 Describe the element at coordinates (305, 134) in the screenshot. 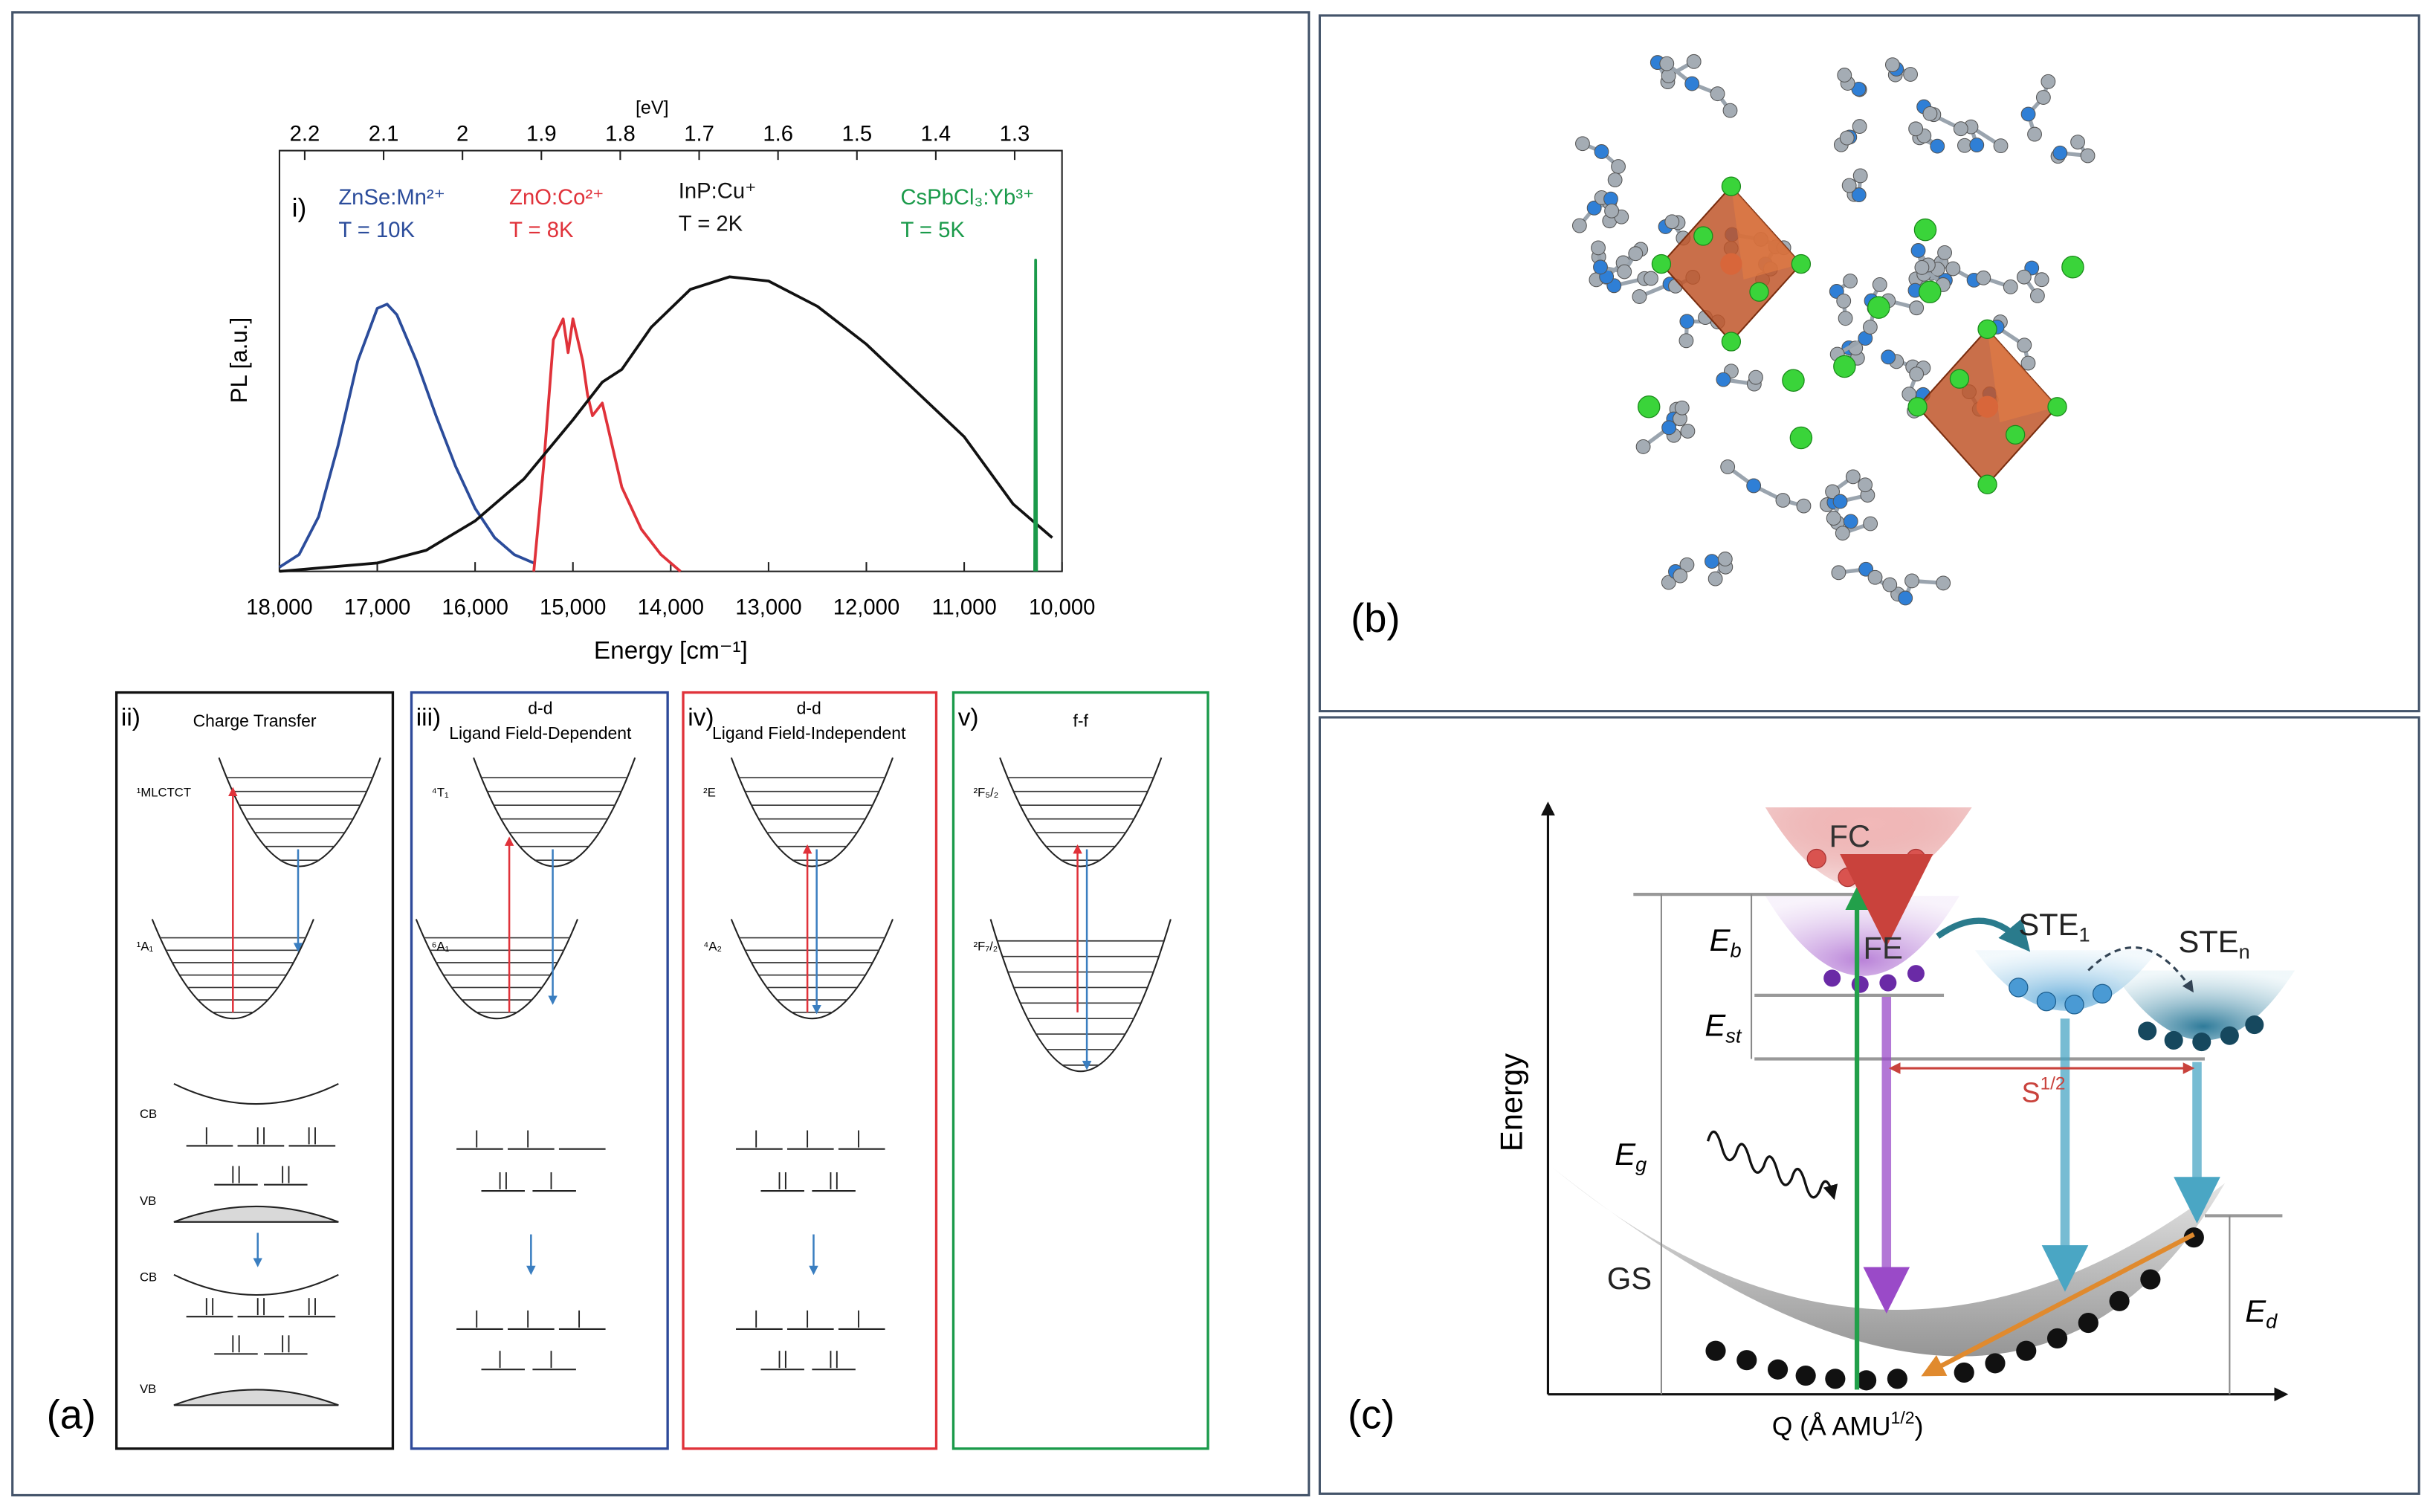

I see `x2-tick-label: 2.2` at that location.